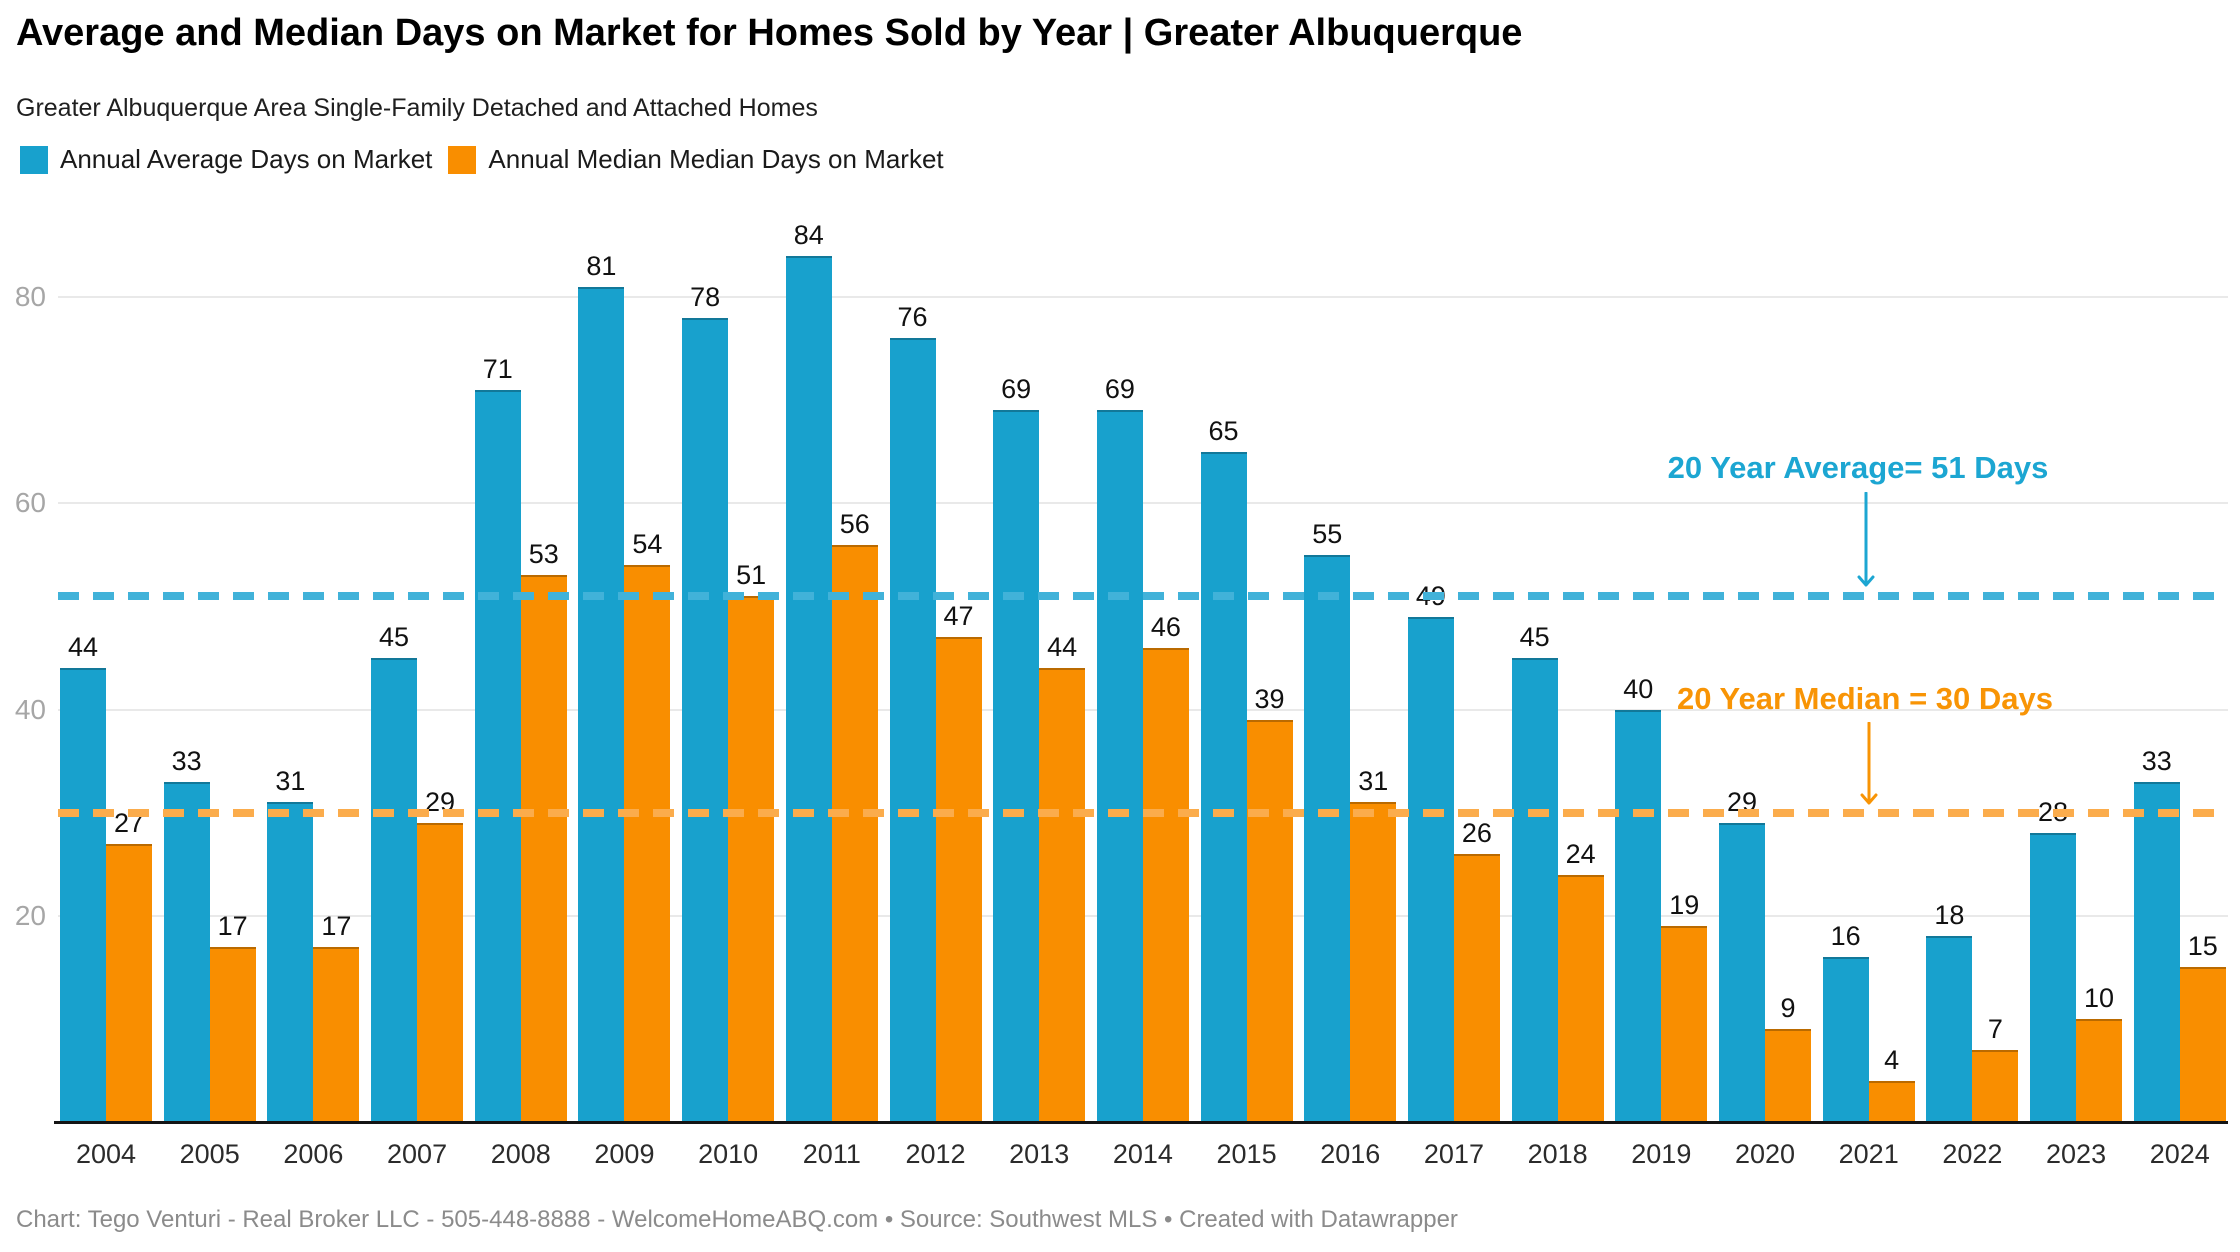  I want to click on median-annotation: 20 Year Median = 30 Days, so click(1865, 698).